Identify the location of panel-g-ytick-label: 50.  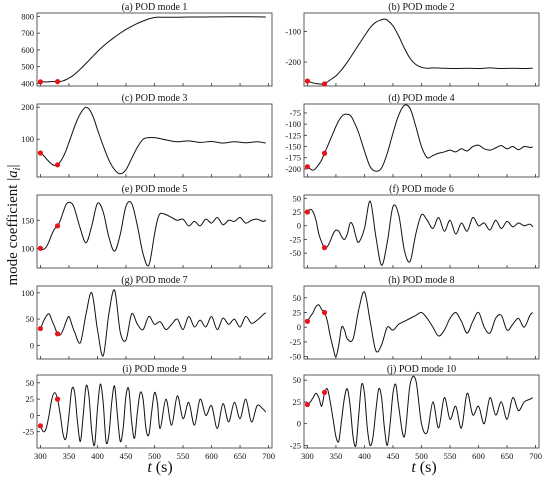
(30, 319).